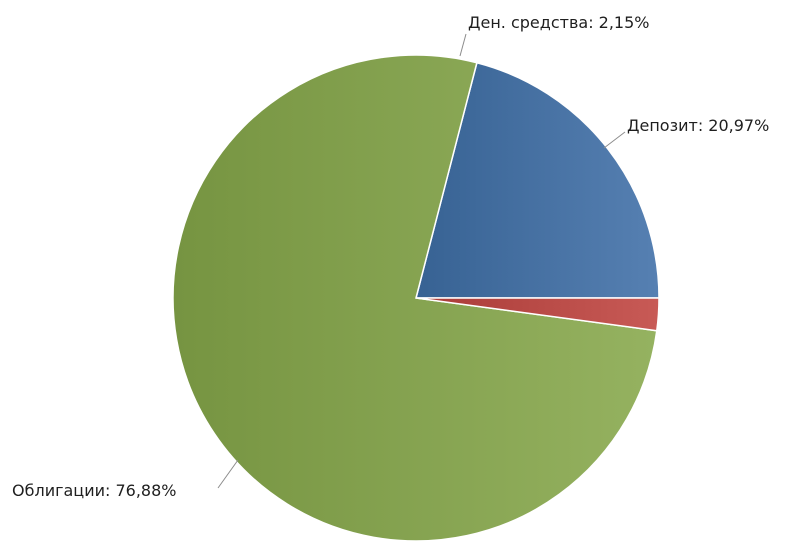  Describe the element at coordinates (537, 180) in the screenshot. I see `pie-slice-депозит` at that location.